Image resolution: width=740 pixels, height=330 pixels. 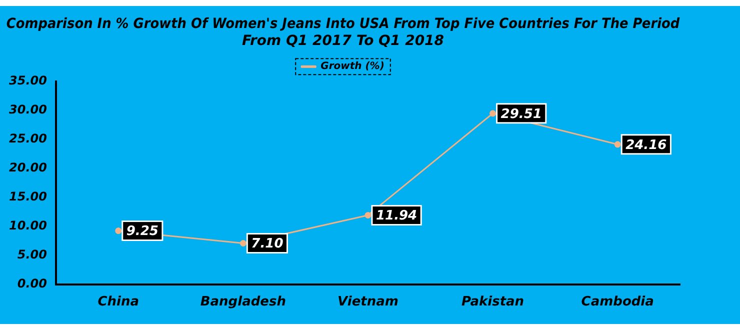 What do you see at coordinates (32, 283) in the screenshot?
I see `y-tick-label: 0.00` at bounding box center [32, 283].